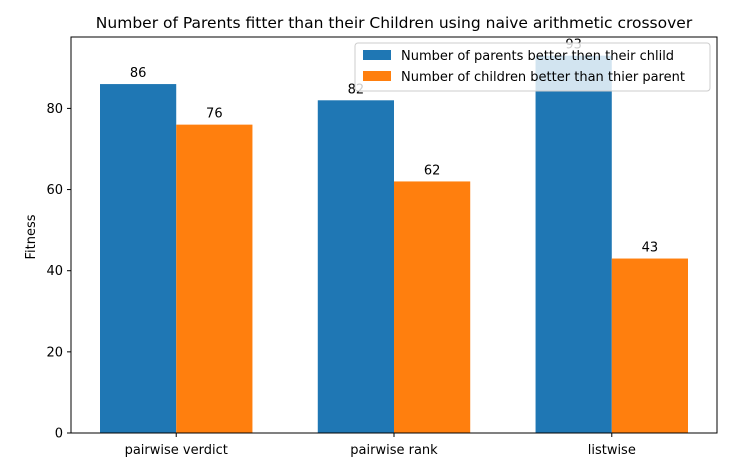 The height and width of the screenshot is (471, 734). I want to click on y-axis-label: Fitness, so click(31, 236).